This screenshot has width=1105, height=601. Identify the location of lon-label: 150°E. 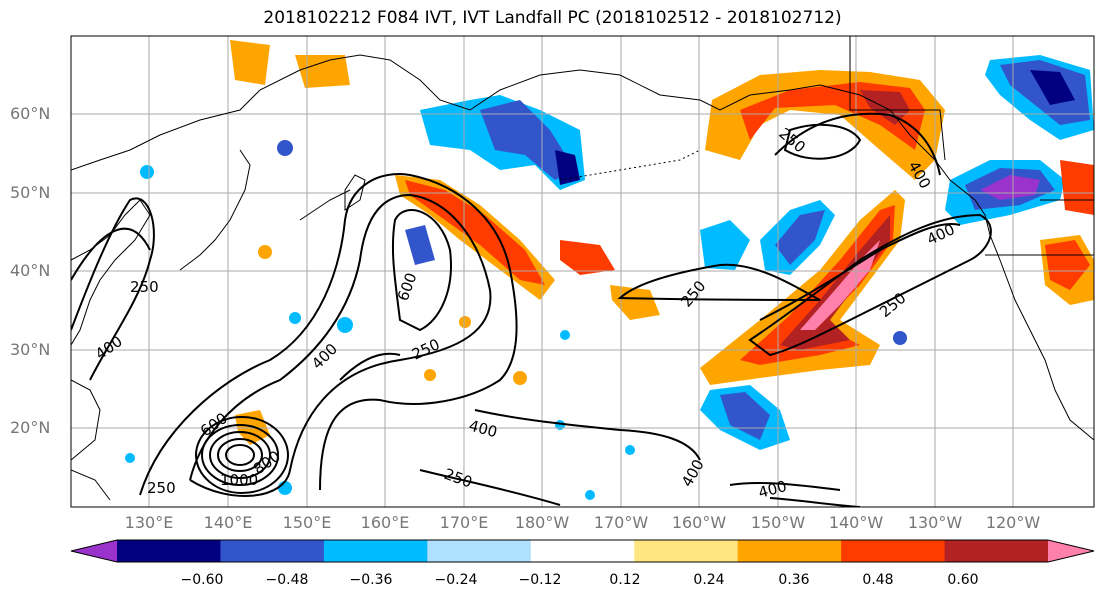
(307, 522).